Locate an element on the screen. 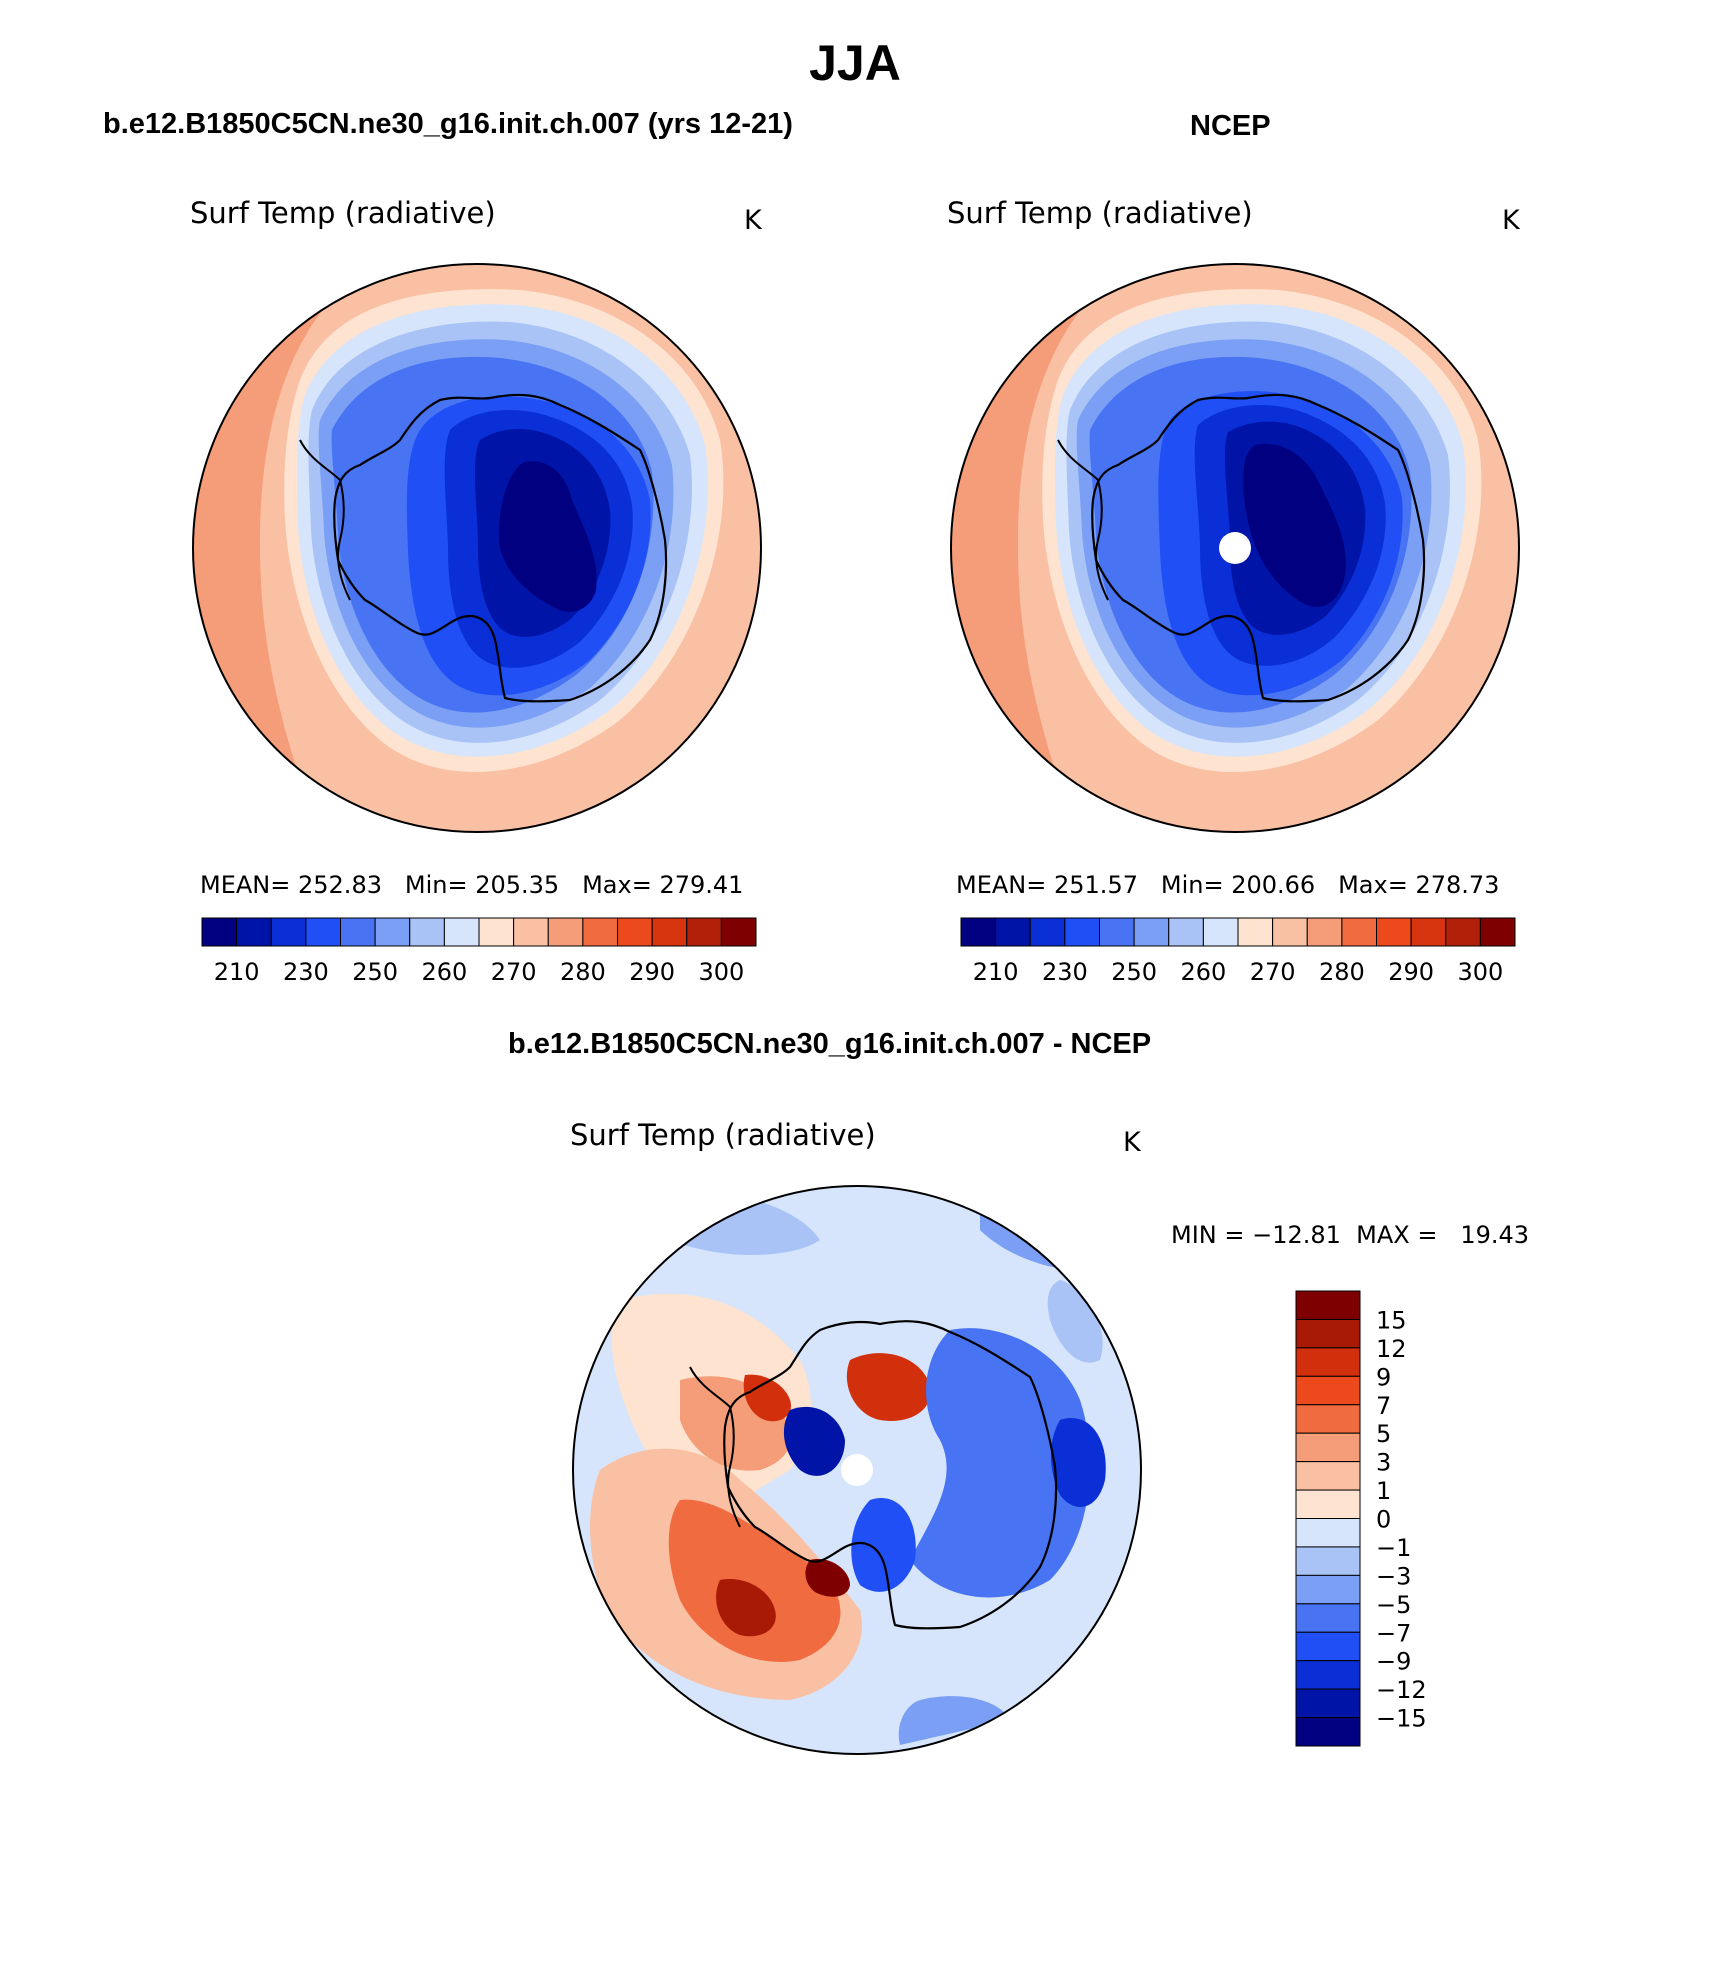 Image resolution: width=1710 pixels, height=1969 pixels. variable-label-obs: Surf Temp (radiative) is located at coordinates (1100, 213).